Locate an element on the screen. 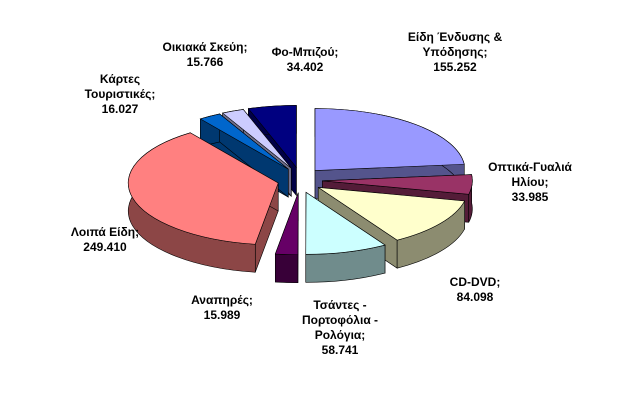  value-label: 15.989 is located at coordinates (222, 315).